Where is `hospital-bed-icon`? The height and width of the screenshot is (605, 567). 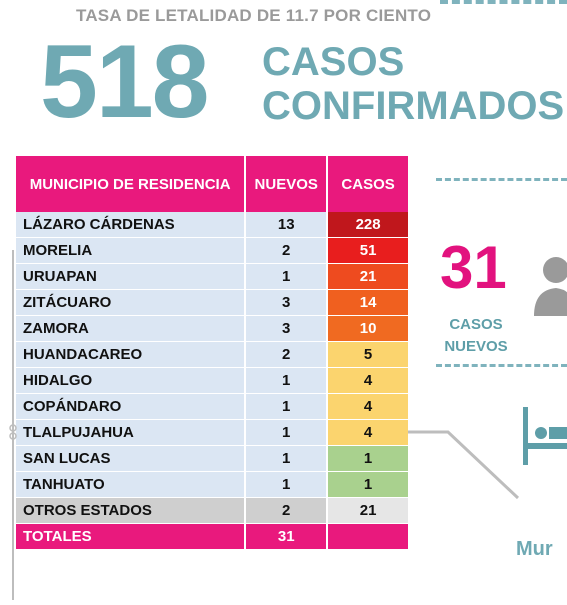 hospital-bed-icon is located at coordinates (544, 435).